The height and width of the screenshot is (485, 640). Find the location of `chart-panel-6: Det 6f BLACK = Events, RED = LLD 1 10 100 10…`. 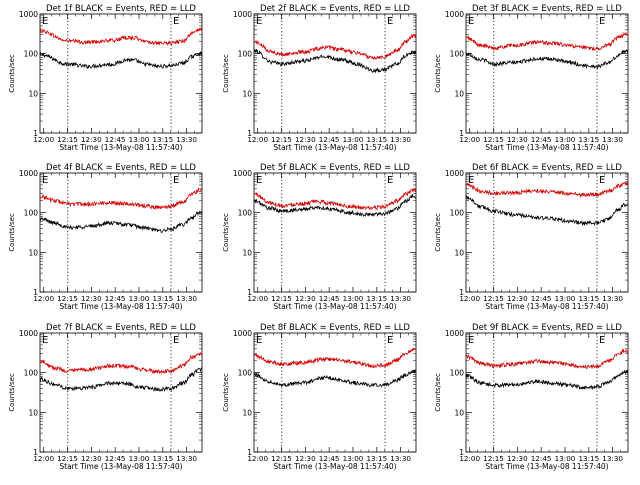

chart-panel-6: Det 6f BLACK = Events, RED = LLD 1 10 100 10… is located at coordinates (531, 237).